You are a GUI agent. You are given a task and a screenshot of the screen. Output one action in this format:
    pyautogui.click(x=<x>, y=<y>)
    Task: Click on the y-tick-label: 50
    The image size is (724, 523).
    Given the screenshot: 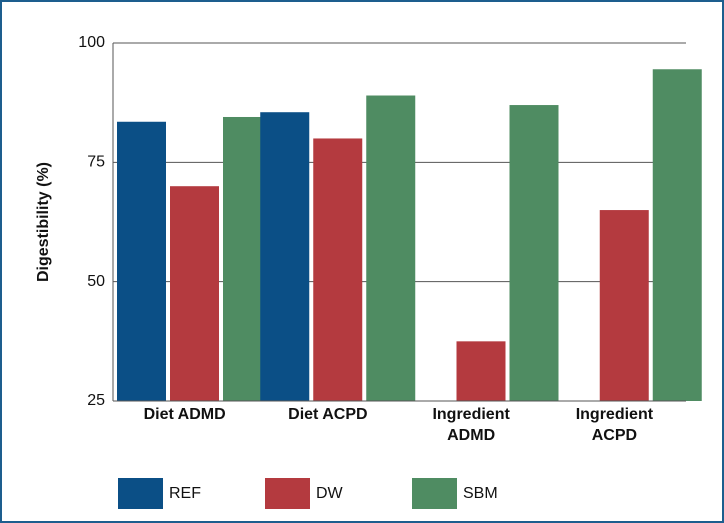 What is the action you would take?
    pyautogui.click(x=96, y=281)
    